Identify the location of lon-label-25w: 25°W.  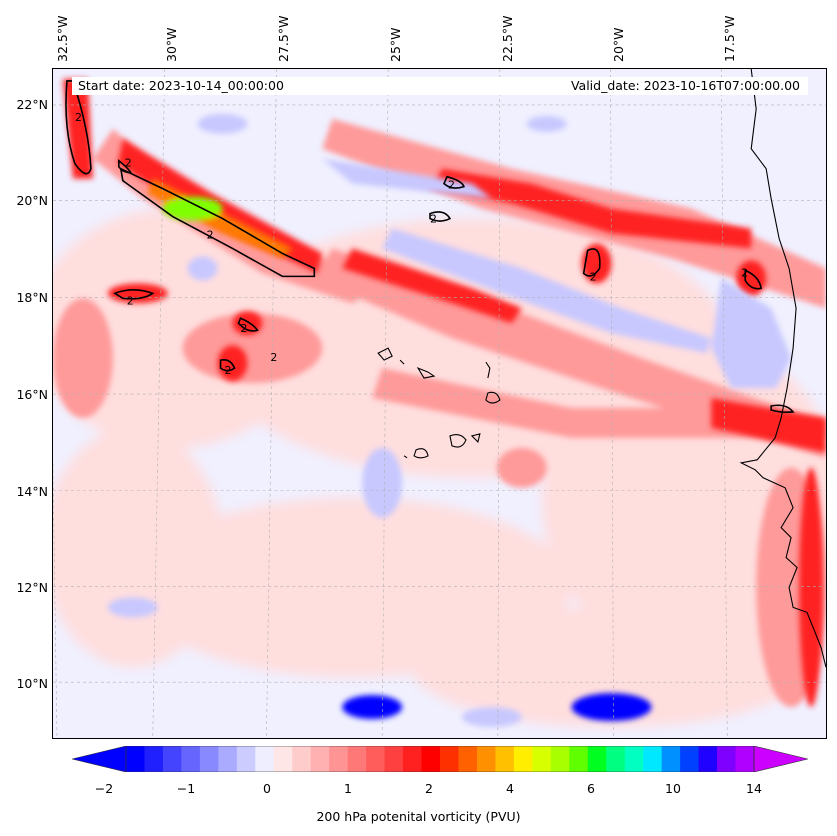
(395, 44).